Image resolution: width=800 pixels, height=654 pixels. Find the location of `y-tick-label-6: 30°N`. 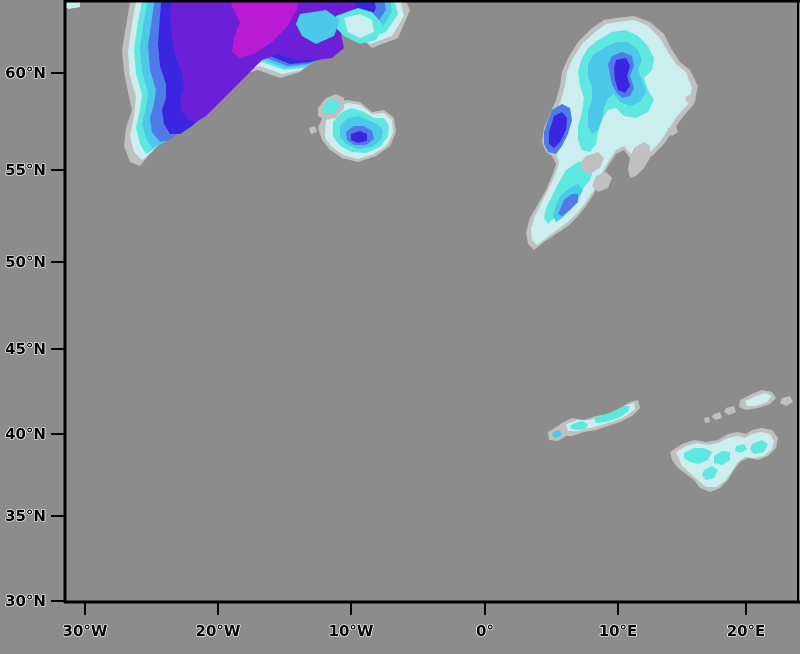

y-tick-label-6: 30°N is located at coordinates (25, 601).